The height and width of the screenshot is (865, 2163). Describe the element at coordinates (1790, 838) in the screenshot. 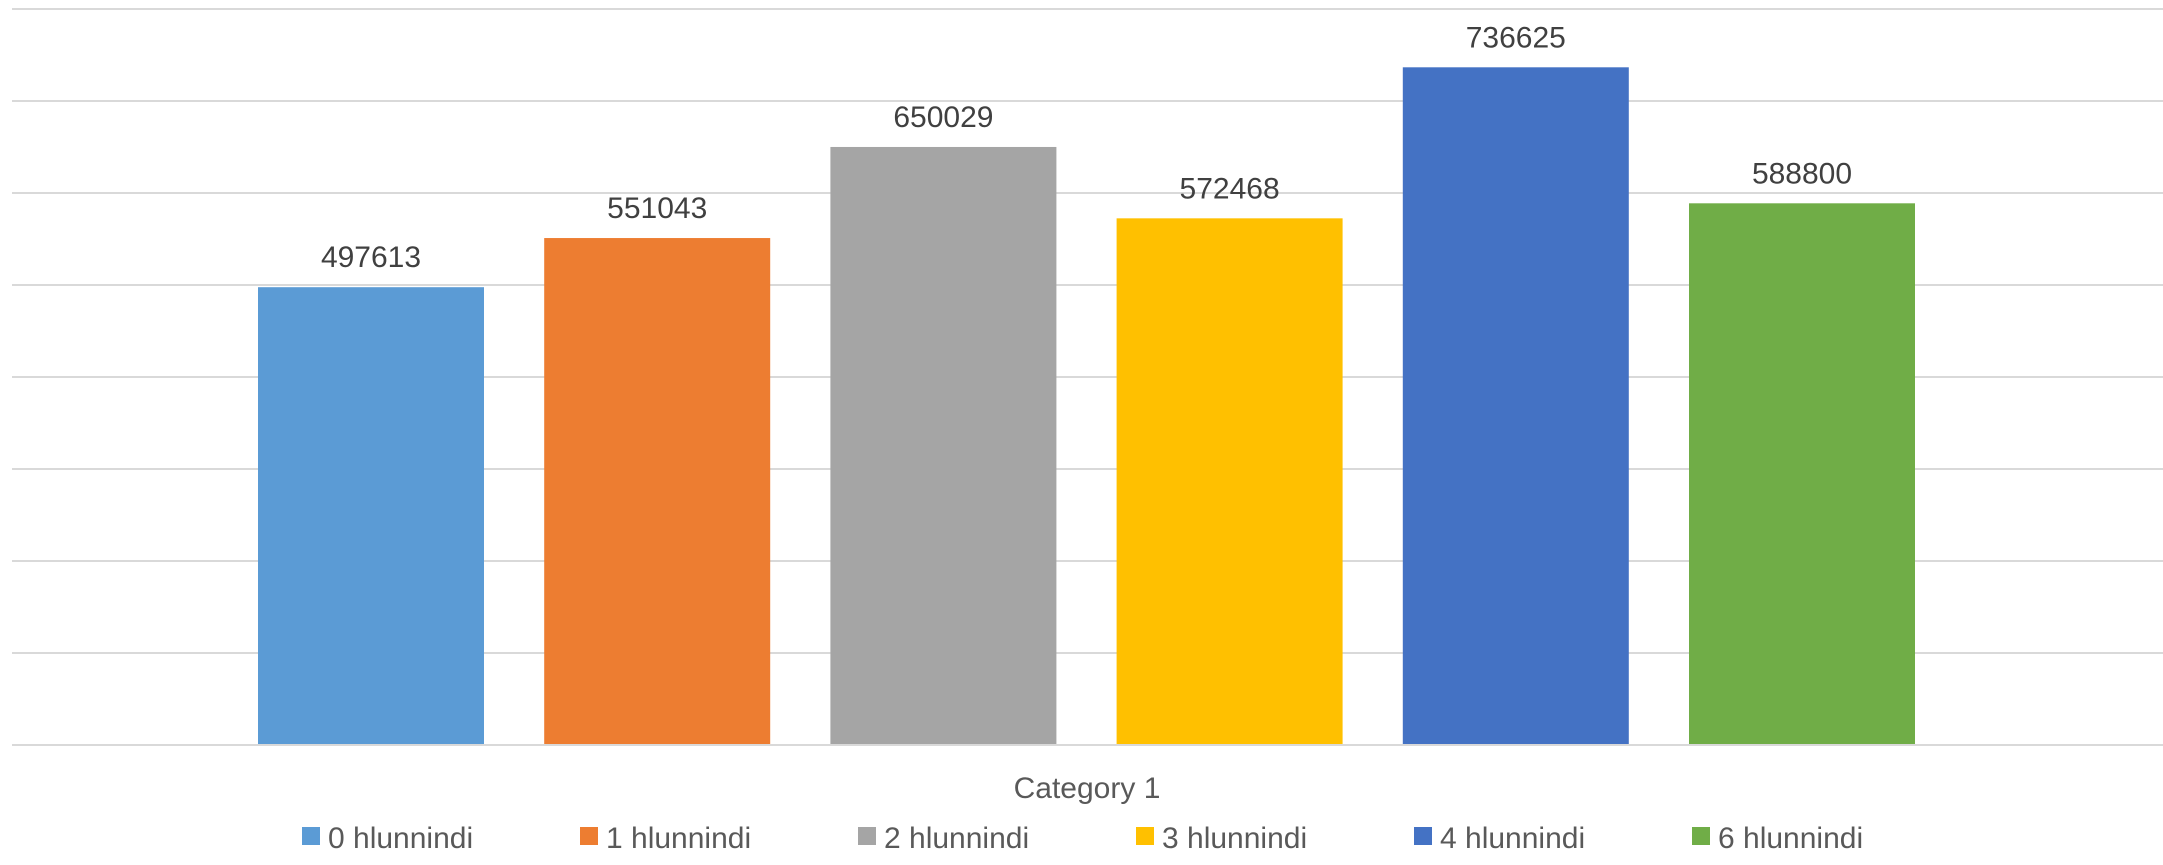

I see `legend-label: 6 hlunnindi` at that location.